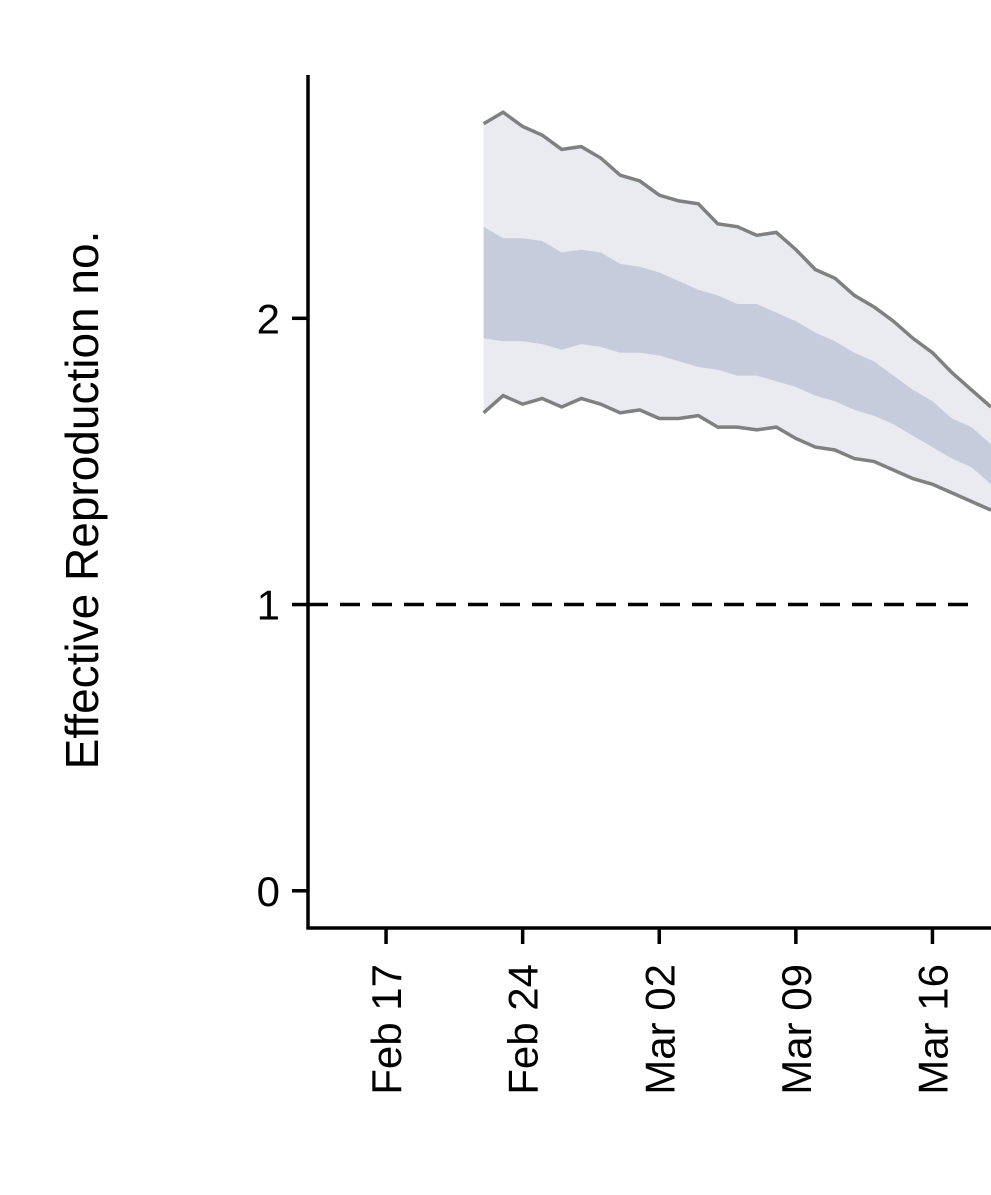  I want to click on y-tick-label: 0, so click(268, 891).